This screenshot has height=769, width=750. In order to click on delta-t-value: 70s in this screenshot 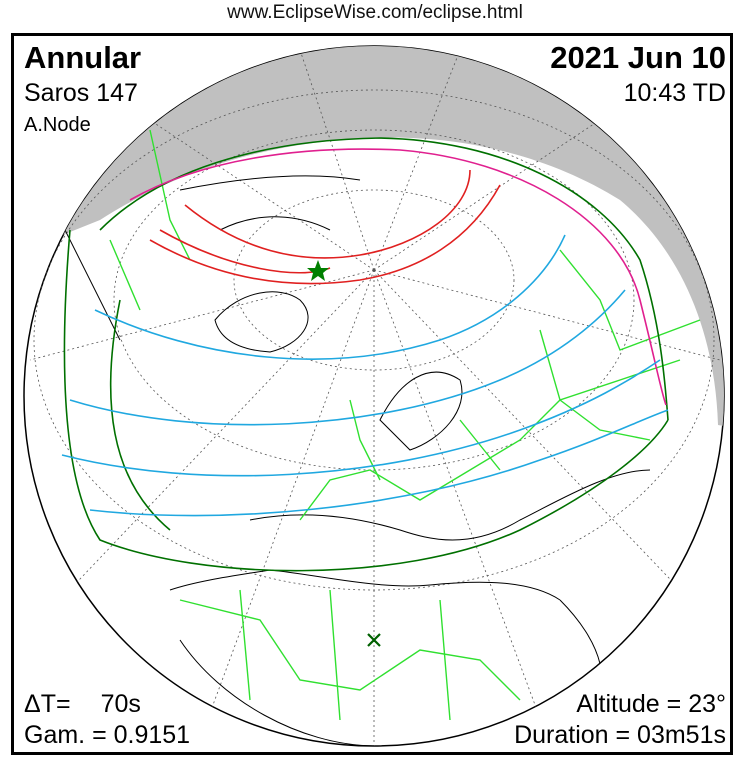, I will do `click(120, 704)`.